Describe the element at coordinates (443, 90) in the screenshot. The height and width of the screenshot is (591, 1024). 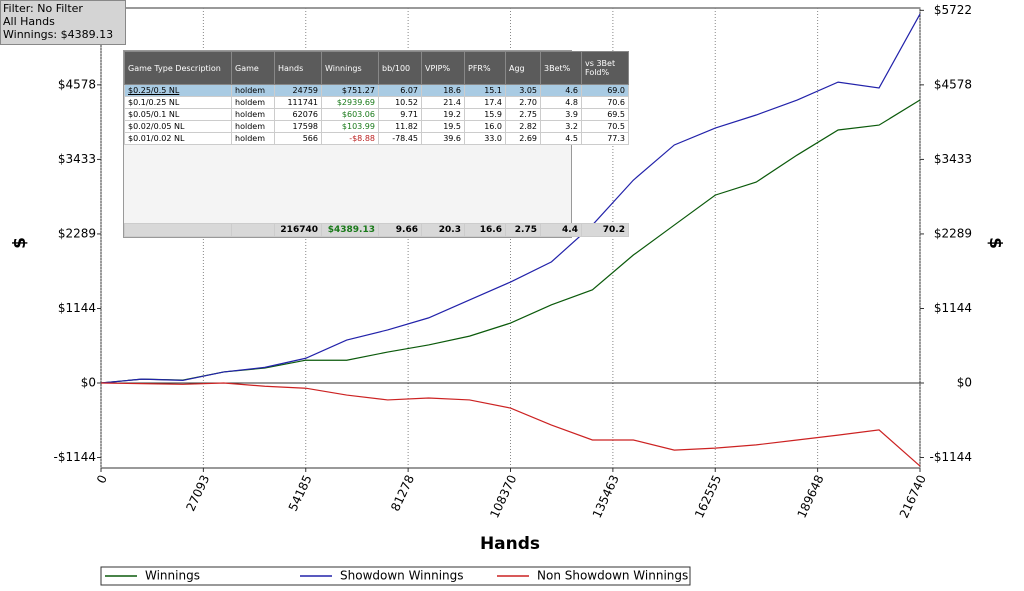
I see `table-cell: 18.6` at that location.